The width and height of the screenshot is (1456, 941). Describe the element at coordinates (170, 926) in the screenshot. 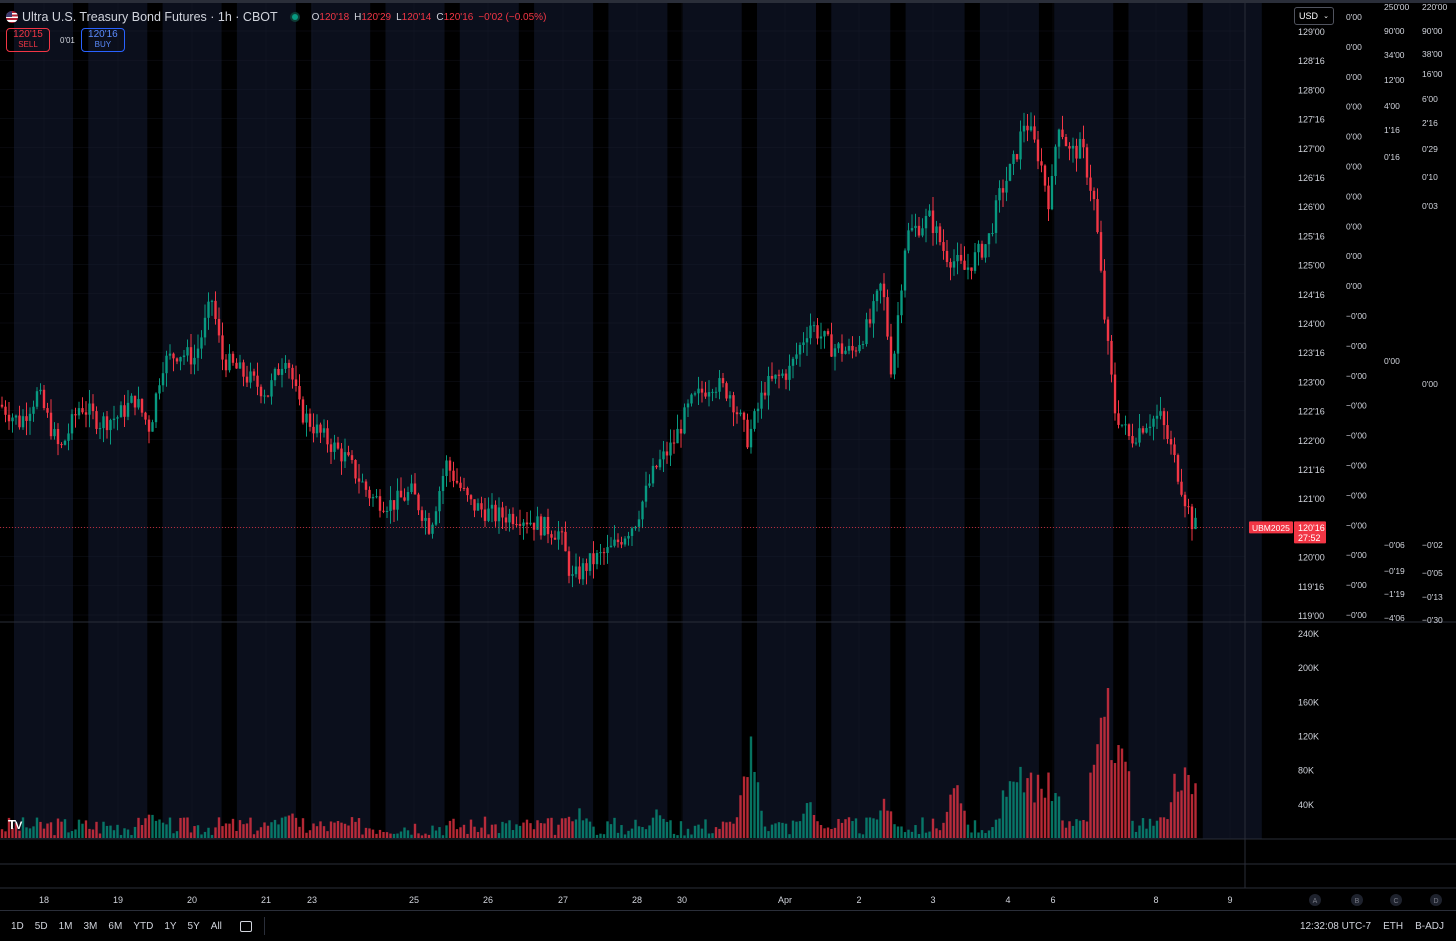

I see `range-button-1y: 1Y` at that location.